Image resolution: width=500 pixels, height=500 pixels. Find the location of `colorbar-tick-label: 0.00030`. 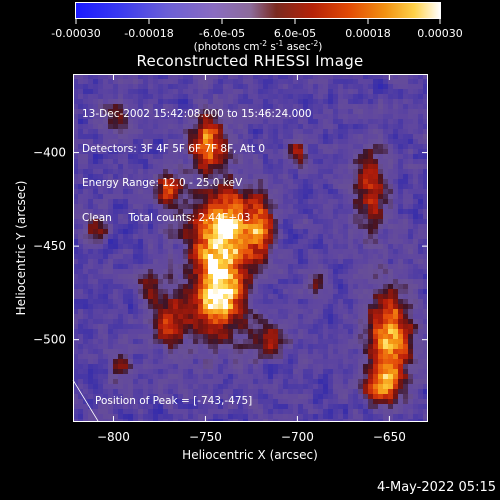

colorbar-tick-label: 0.00030 is located at coordinates (440, 33).